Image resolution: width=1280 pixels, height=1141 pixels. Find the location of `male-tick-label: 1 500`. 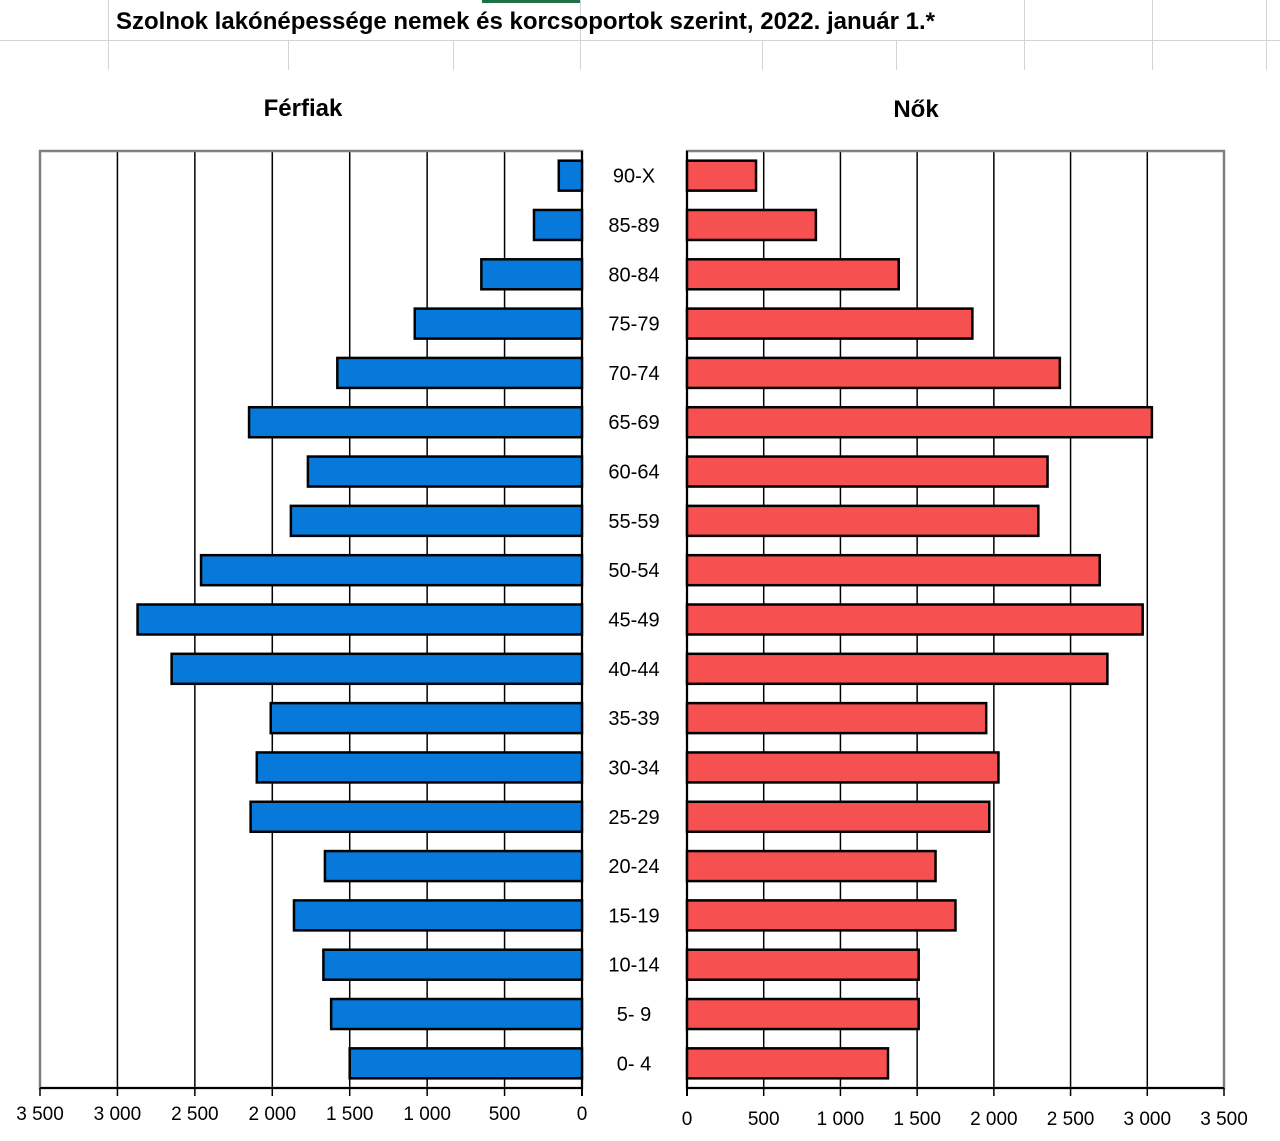

male-tick-label: 1 500 is located at coordinates (350, 1114).